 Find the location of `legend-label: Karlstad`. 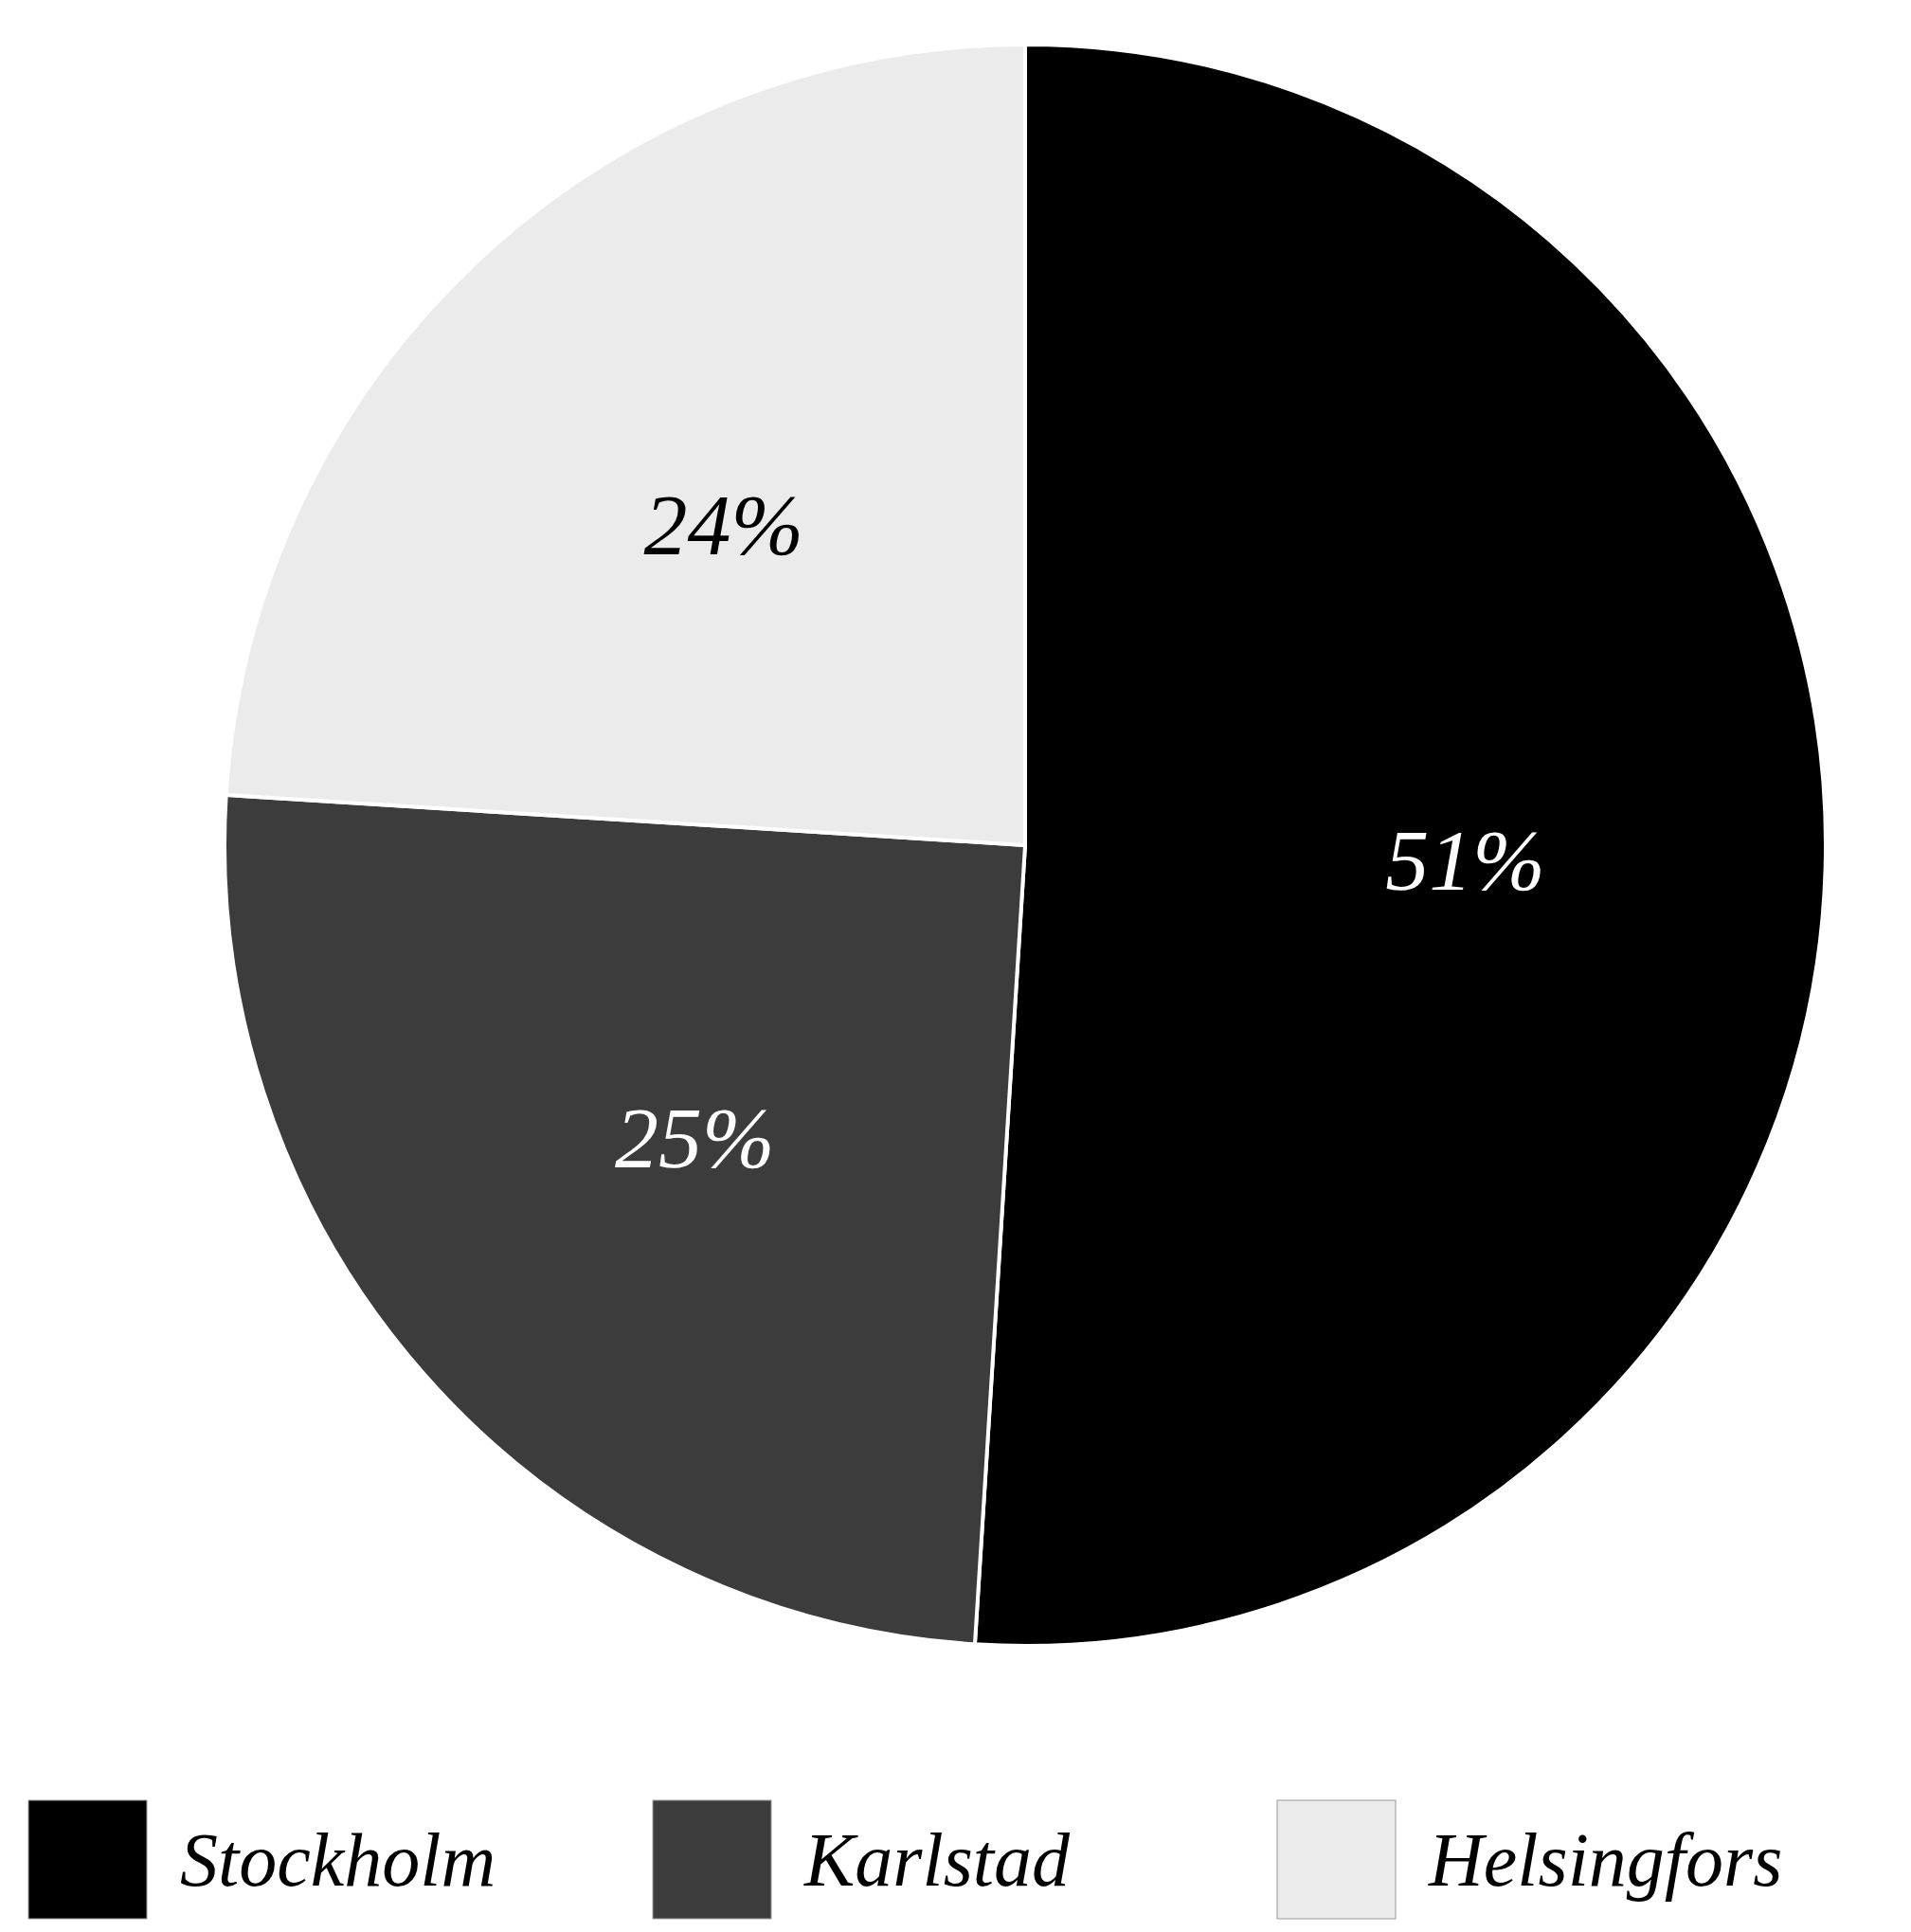

legend-label: Karlstad is located at coordinates (937, 1860).